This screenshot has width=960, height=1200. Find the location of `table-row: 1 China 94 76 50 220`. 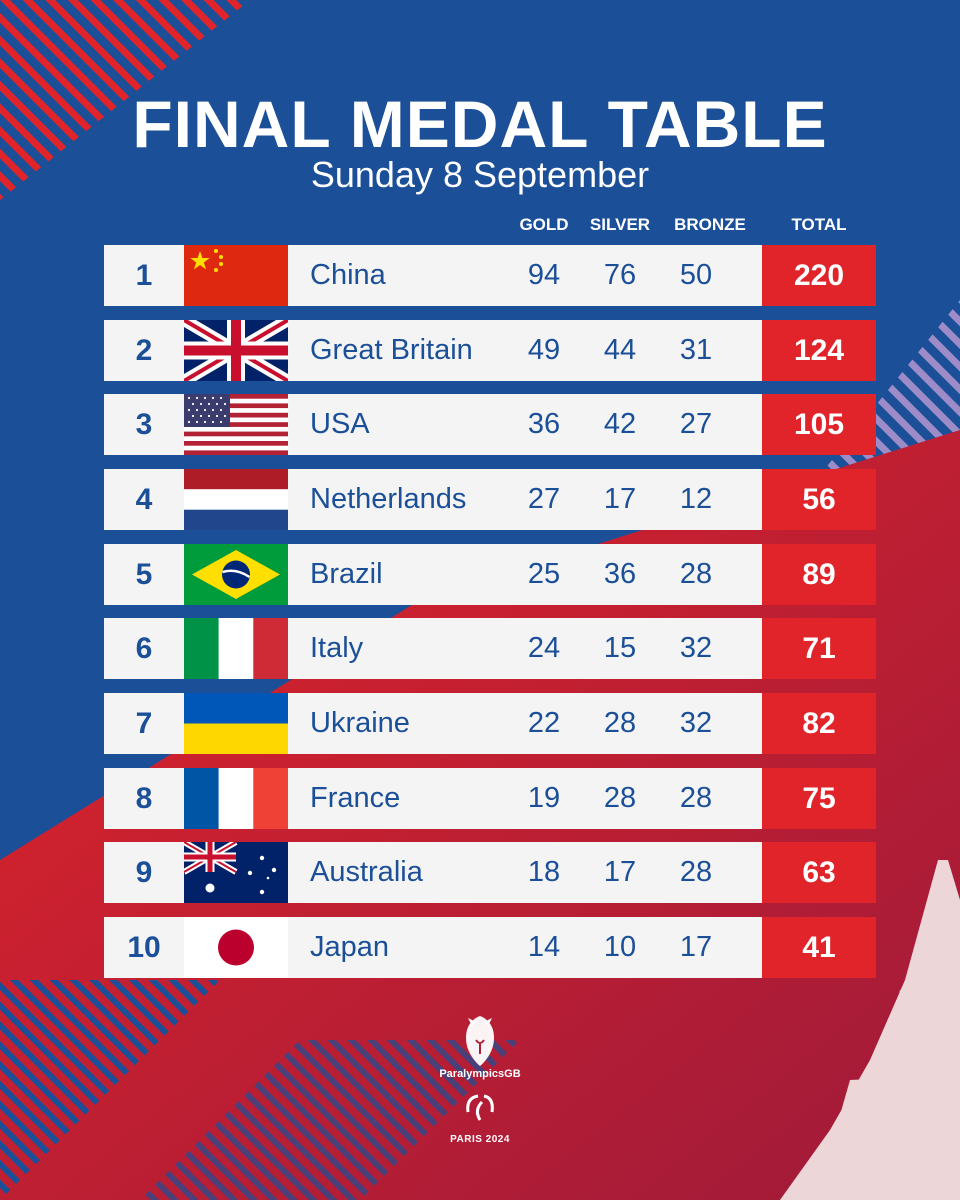

table-row: 1 China 94 76 50 220 is located at coordinates (490, 275).